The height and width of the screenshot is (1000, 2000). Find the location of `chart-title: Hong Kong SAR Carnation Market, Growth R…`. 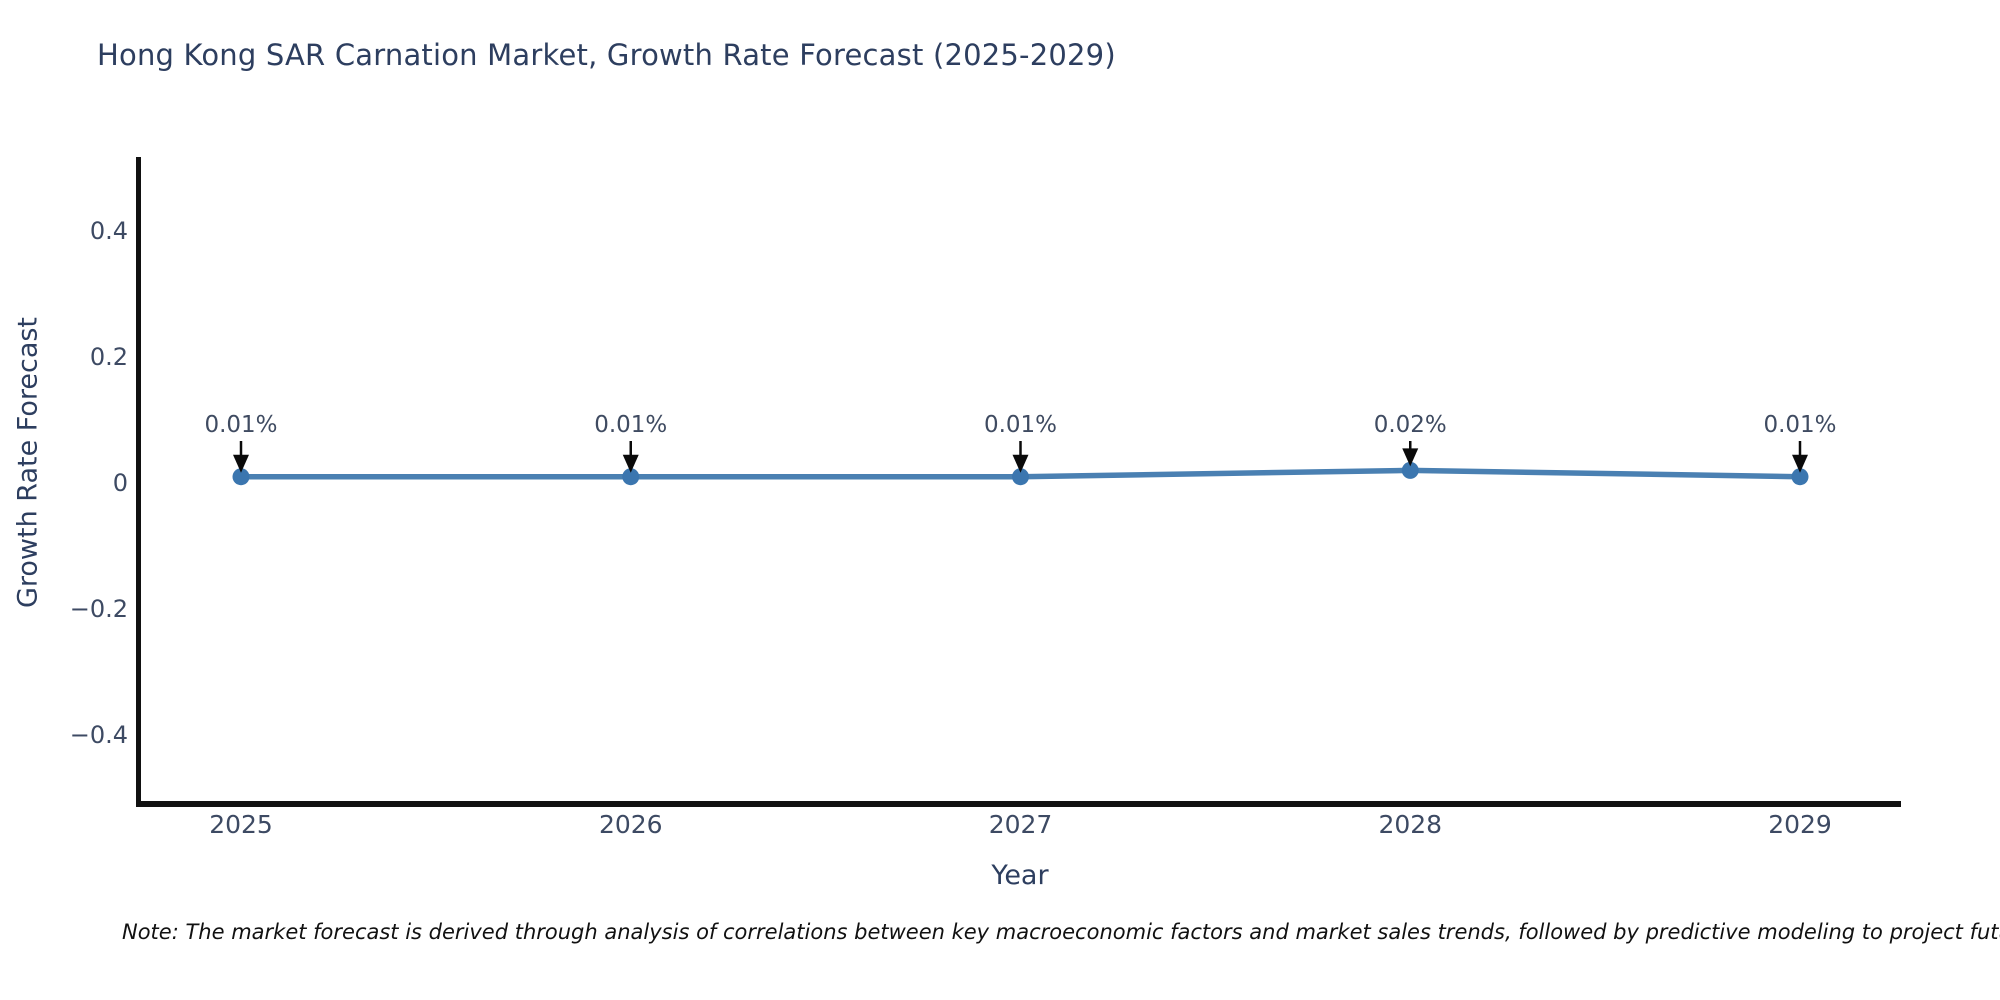

chart-title: Hong Kong SAR Carnation Market, Growth R… is located at coordinates (606, 55).